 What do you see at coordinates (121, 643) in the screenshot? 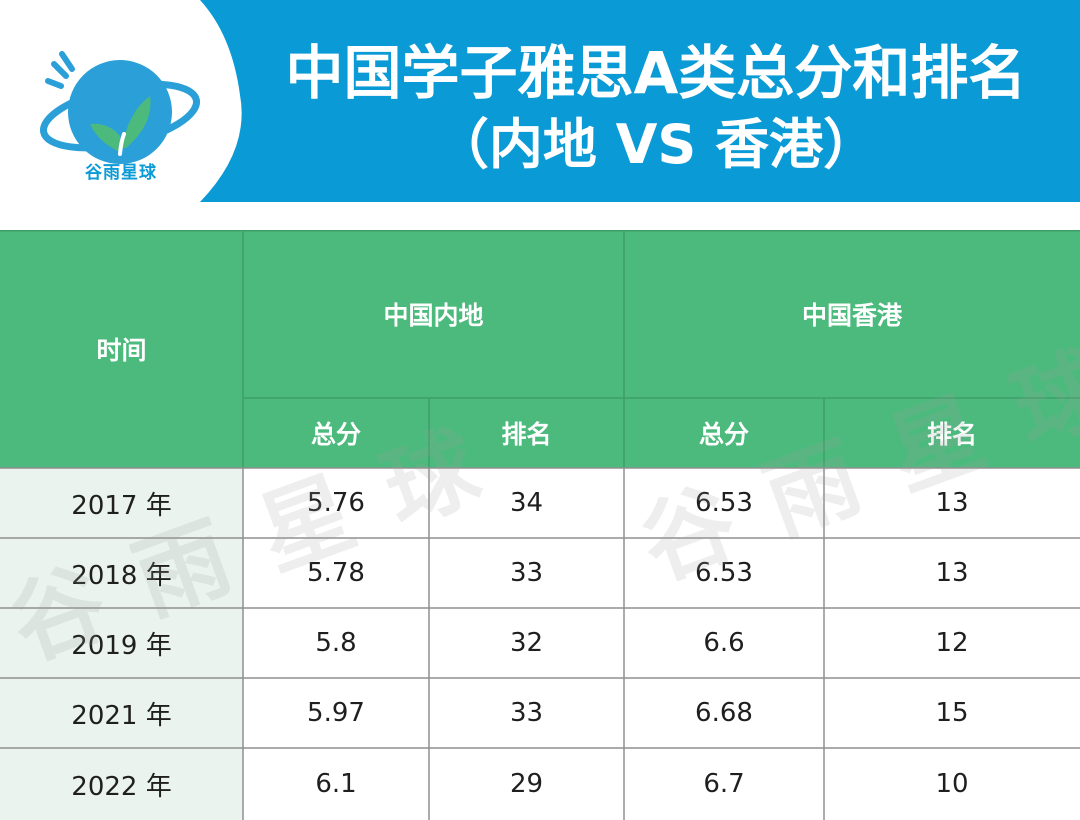
I see `year-cell: 2019 年` at bounding box center [121, 643].